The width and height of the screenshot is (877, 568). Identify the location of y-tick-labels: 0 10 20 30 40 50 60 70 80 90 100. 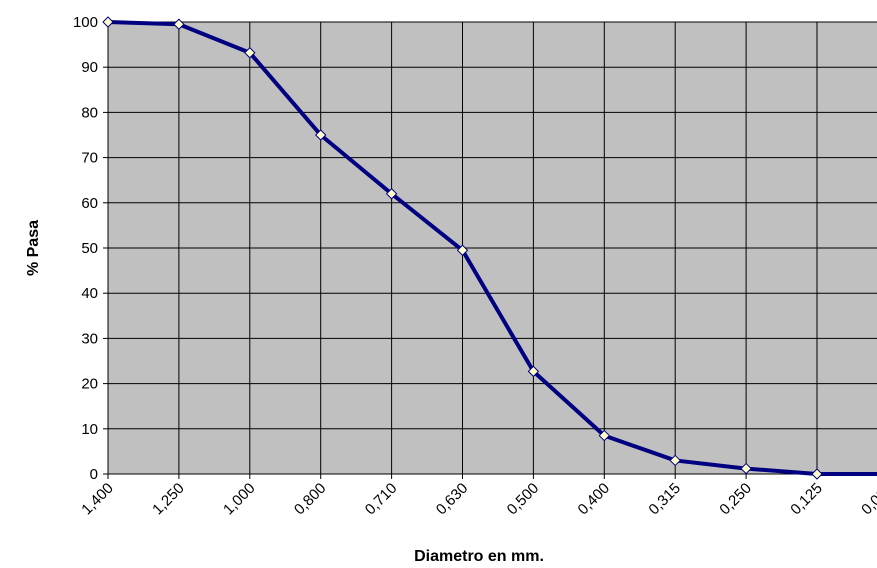
(85, 248).